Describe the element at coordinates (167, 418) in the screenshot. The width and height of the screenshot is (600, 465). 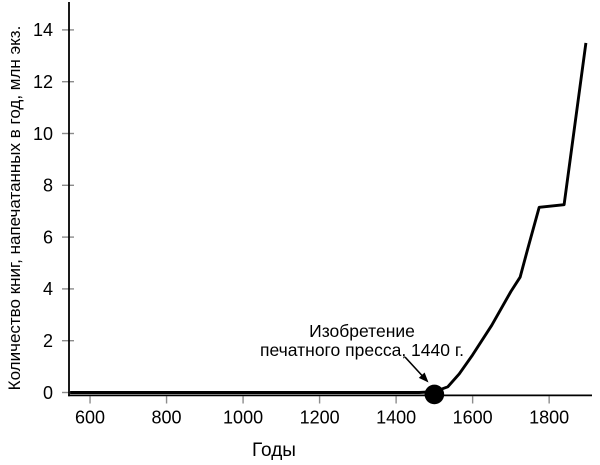
I see `x-tick-label: 800` at that location.